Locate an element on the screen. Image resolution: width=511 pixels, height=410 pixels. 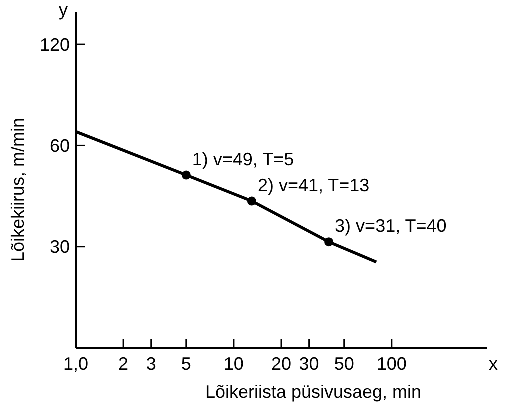
x-tick-label: 1,0 is located at coordinates (76, 364).